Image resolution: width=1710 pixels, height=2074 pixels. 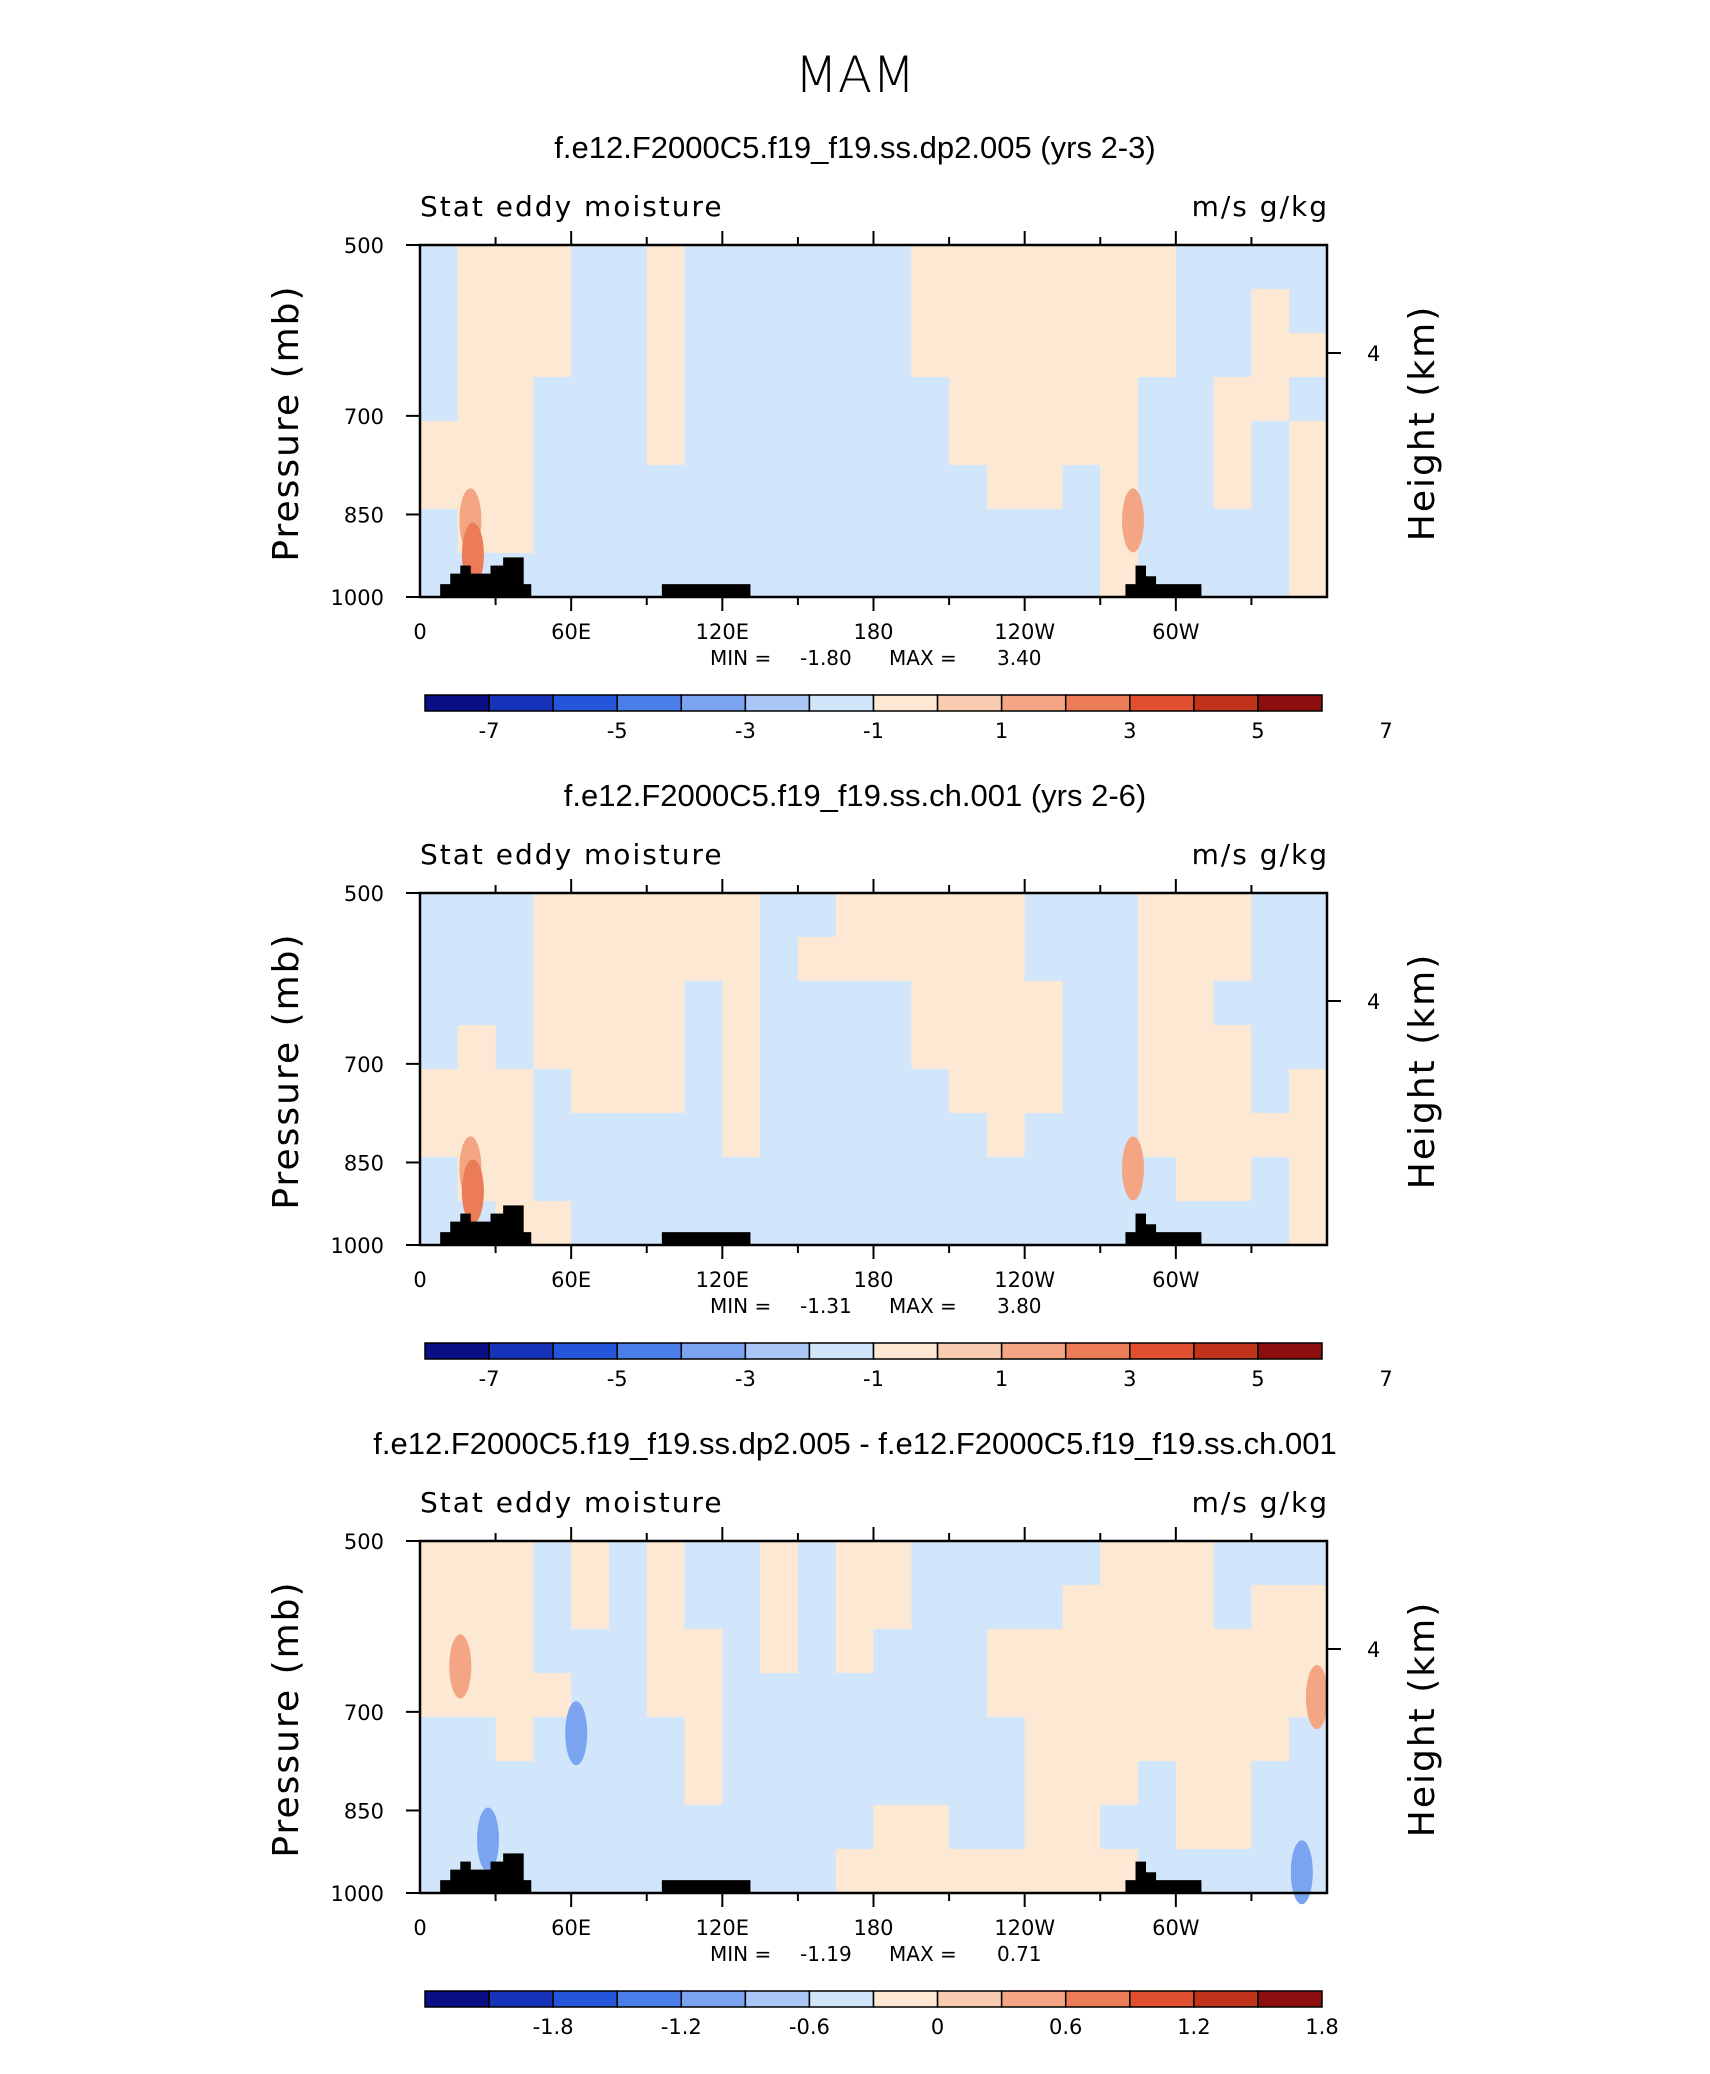 I want to click on y2-tick-label: 4, so click(x=1373, y=1650).